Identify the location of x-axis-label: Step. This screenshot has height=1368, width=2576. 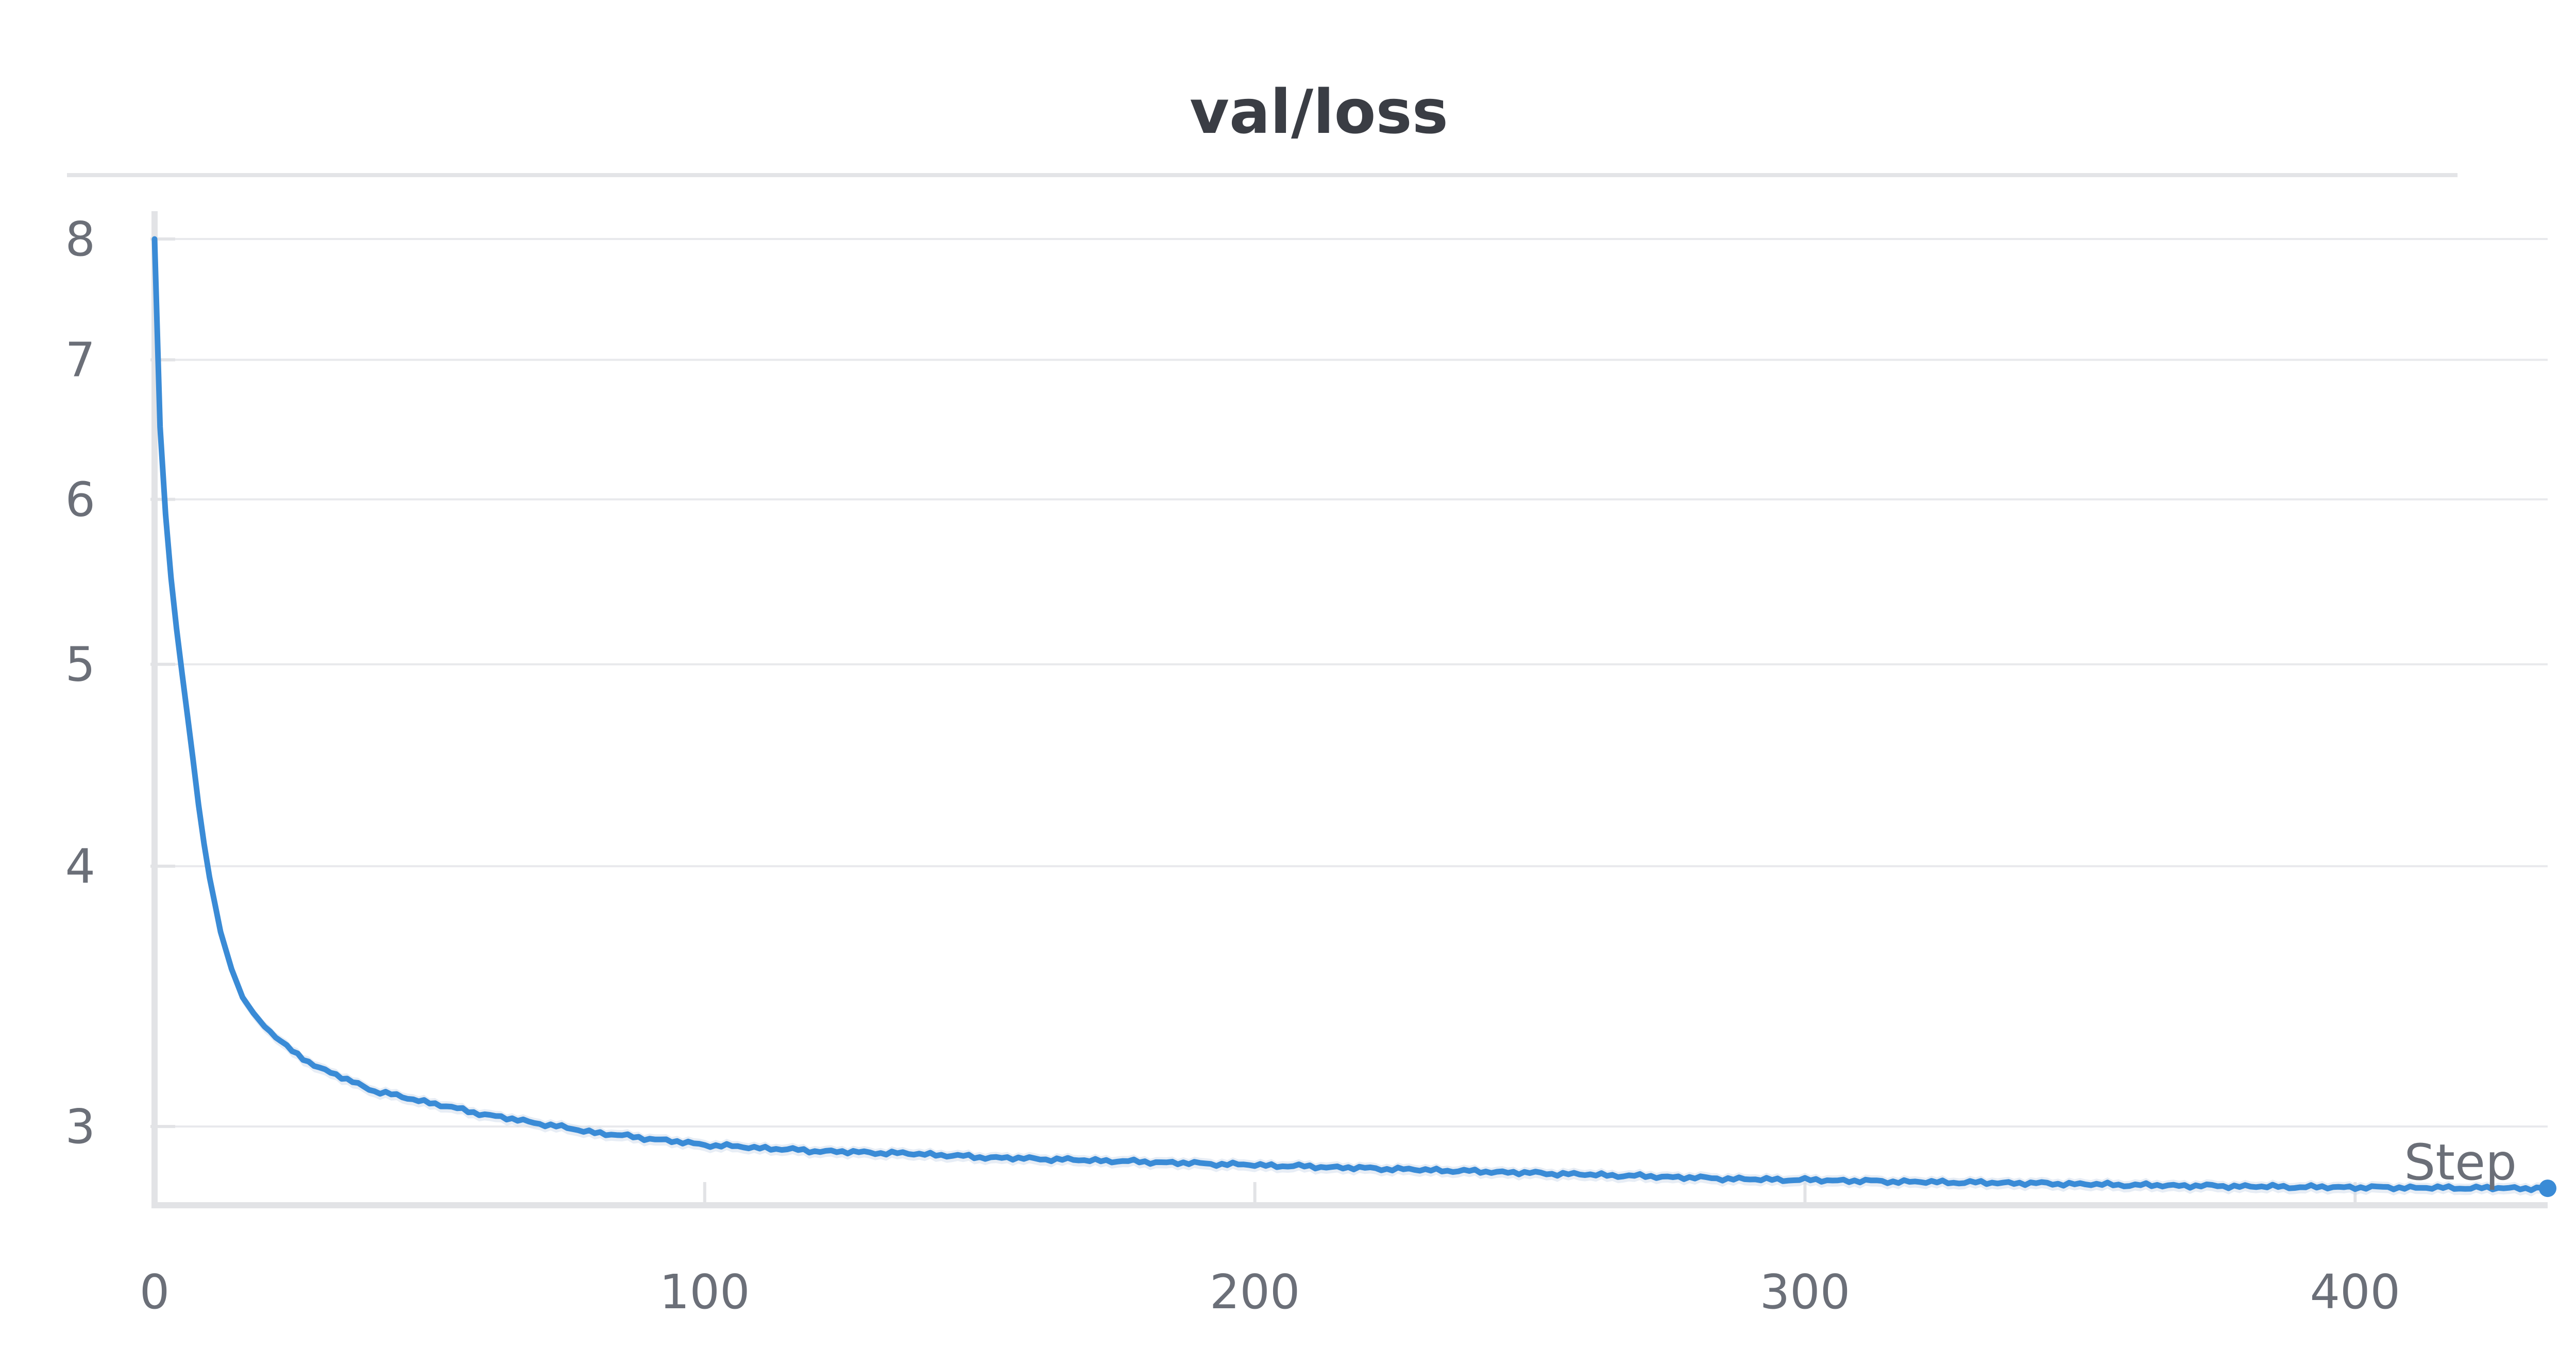
(2460, 1162).